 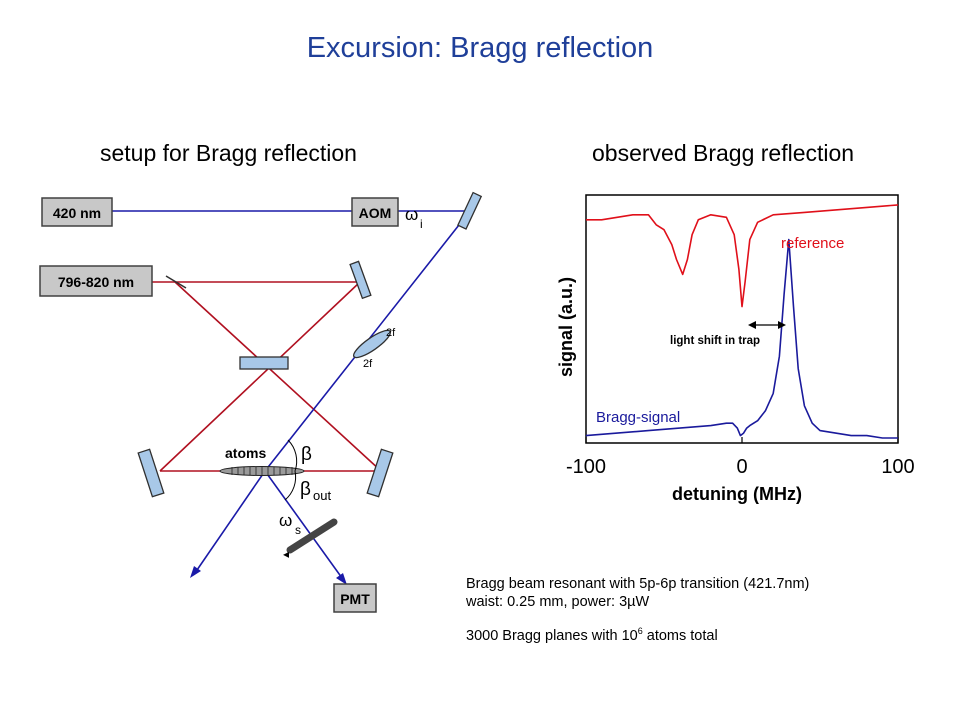 I want to click on mirror-top-right, so click(x=469, y=210).